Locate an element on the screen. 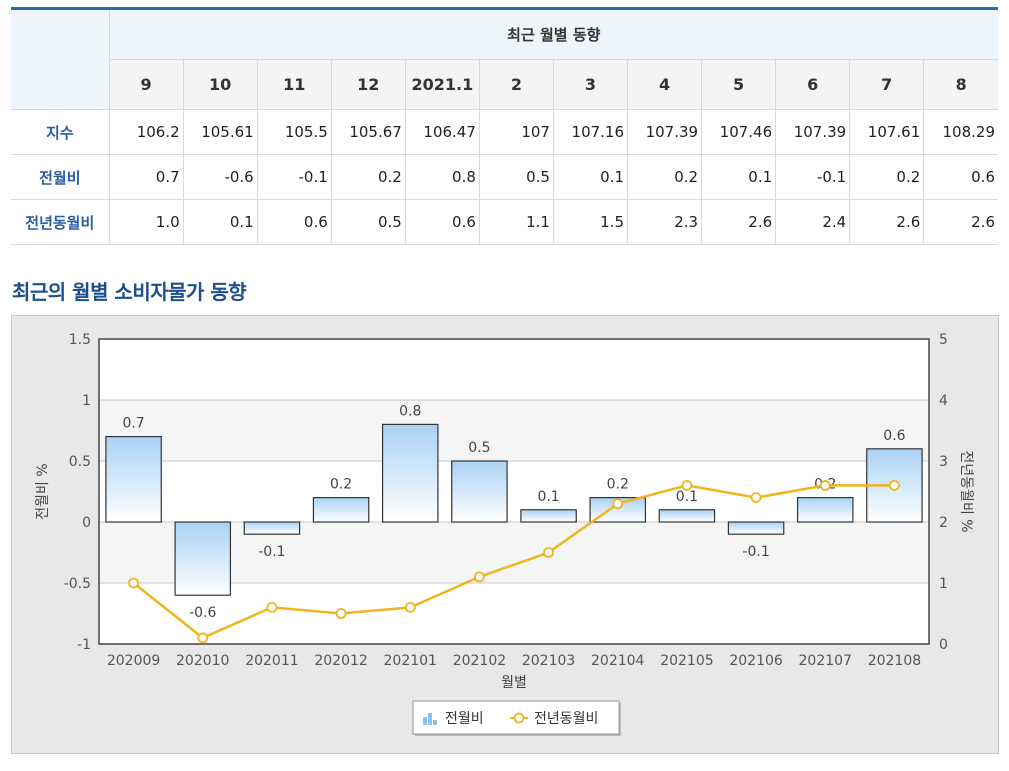 The width and height of the screenshot is (1009, 771). month-header: 11 is located at coordinates (294, 84).